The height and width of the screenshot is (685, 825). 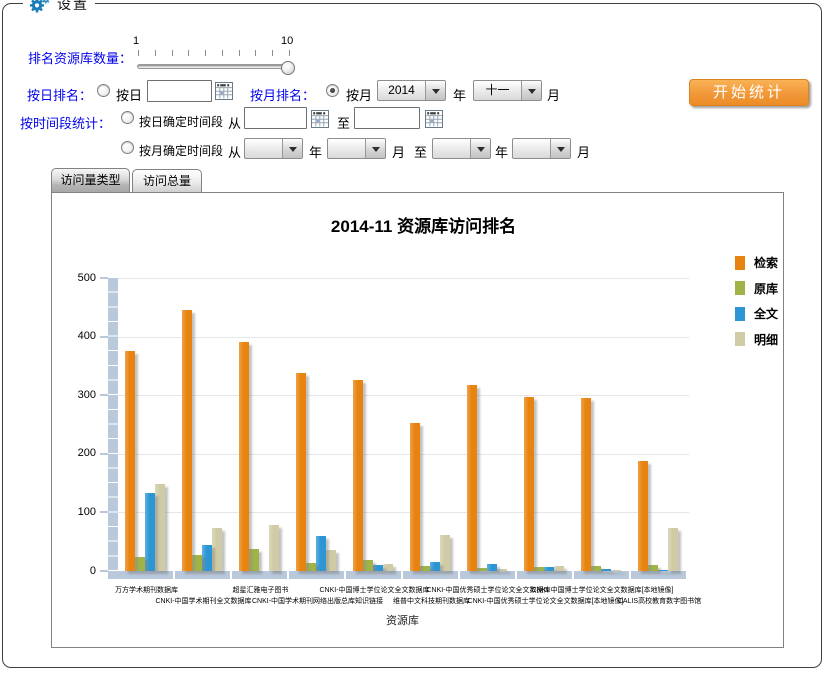 I want to click on period-by-month-radio-label: 按月确定时间段, so click(x=181, y=151).